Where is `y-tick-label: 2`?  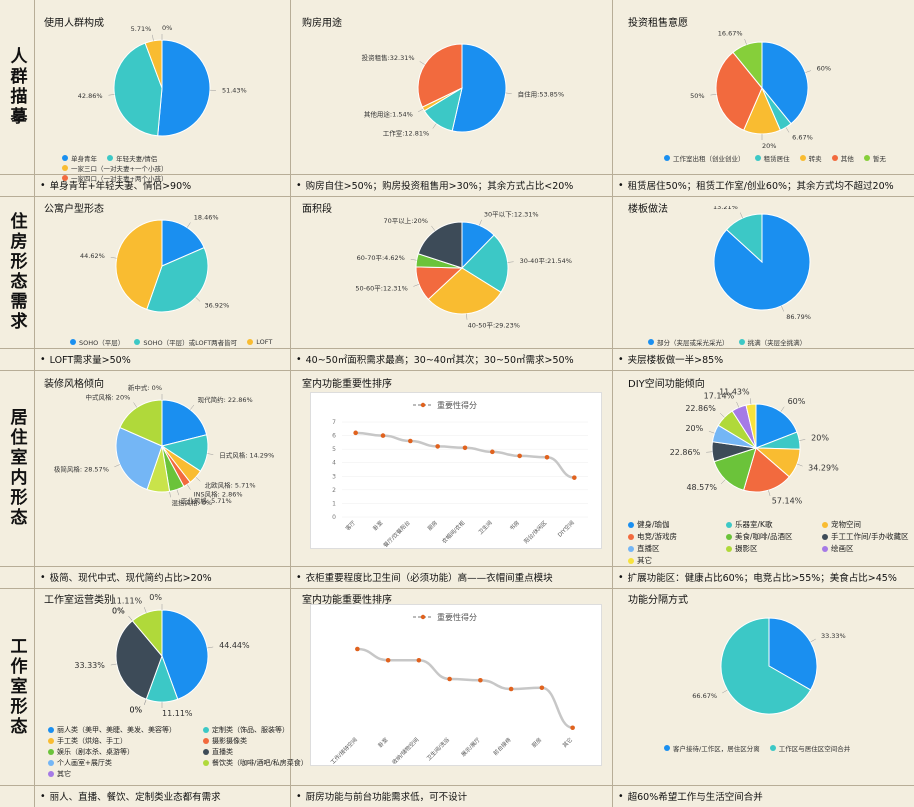
y-tick-label: 2 is located at coordinates (334, 490).